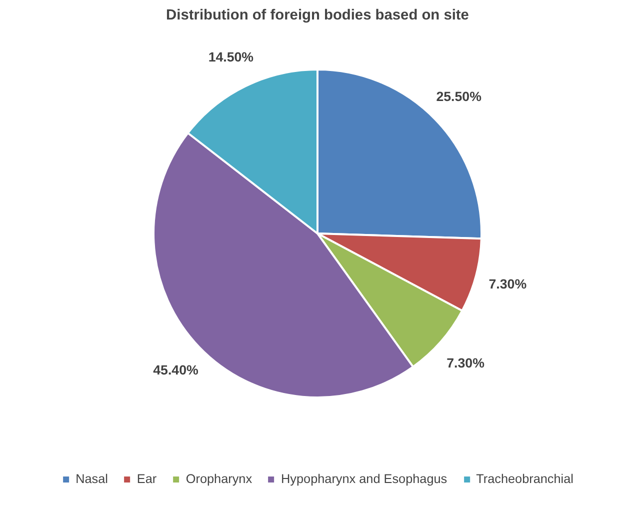 This screenshot has width=634, height=512. Describe the element at coordinates (459, 96) in the screenshot. I see `data-label: 25.50%` at that location.